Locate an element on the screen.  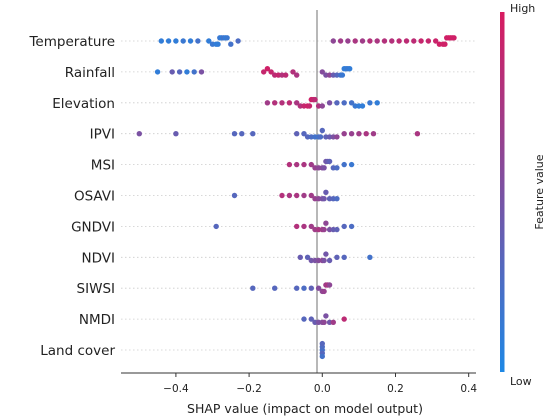
colorbar-high-label: High is located at coordinates (522, 8).